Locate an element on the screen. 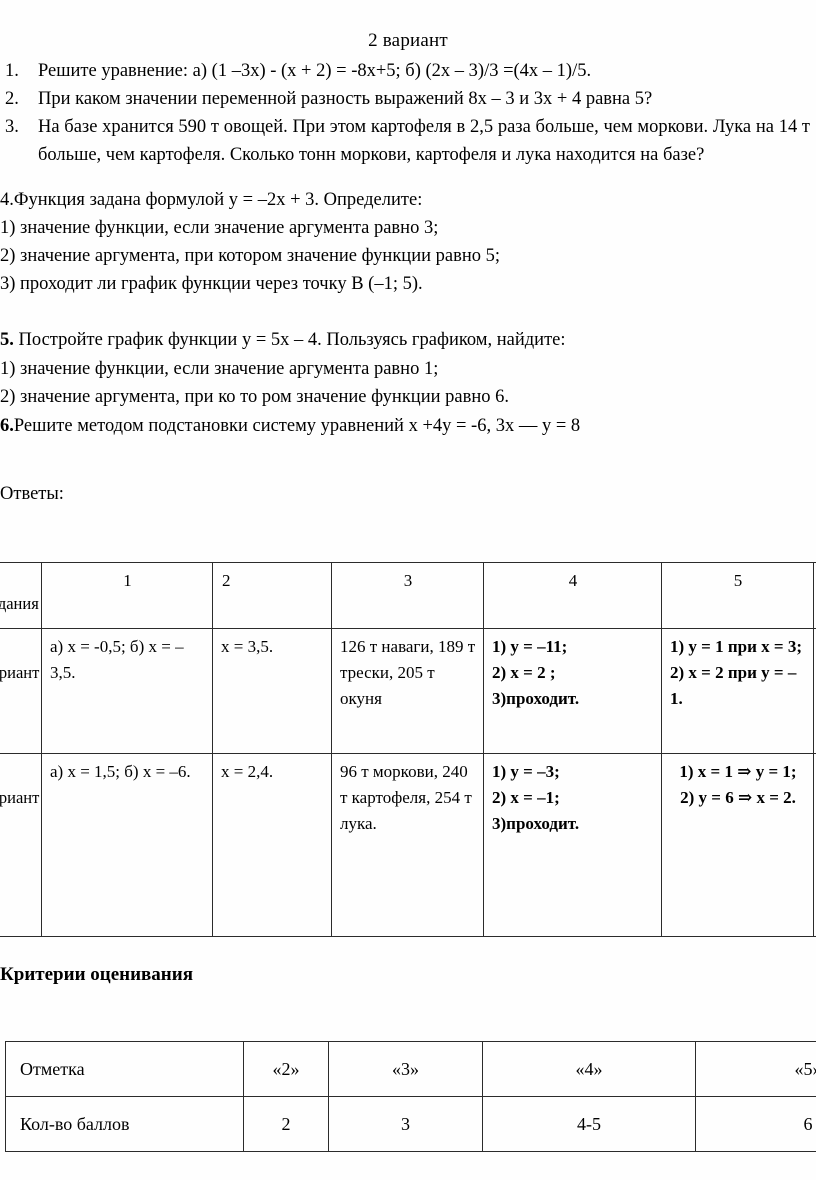  criteria-row-points: Кол-во баллов 2 3 4-5 6 is located at coordinates (410, 1124).